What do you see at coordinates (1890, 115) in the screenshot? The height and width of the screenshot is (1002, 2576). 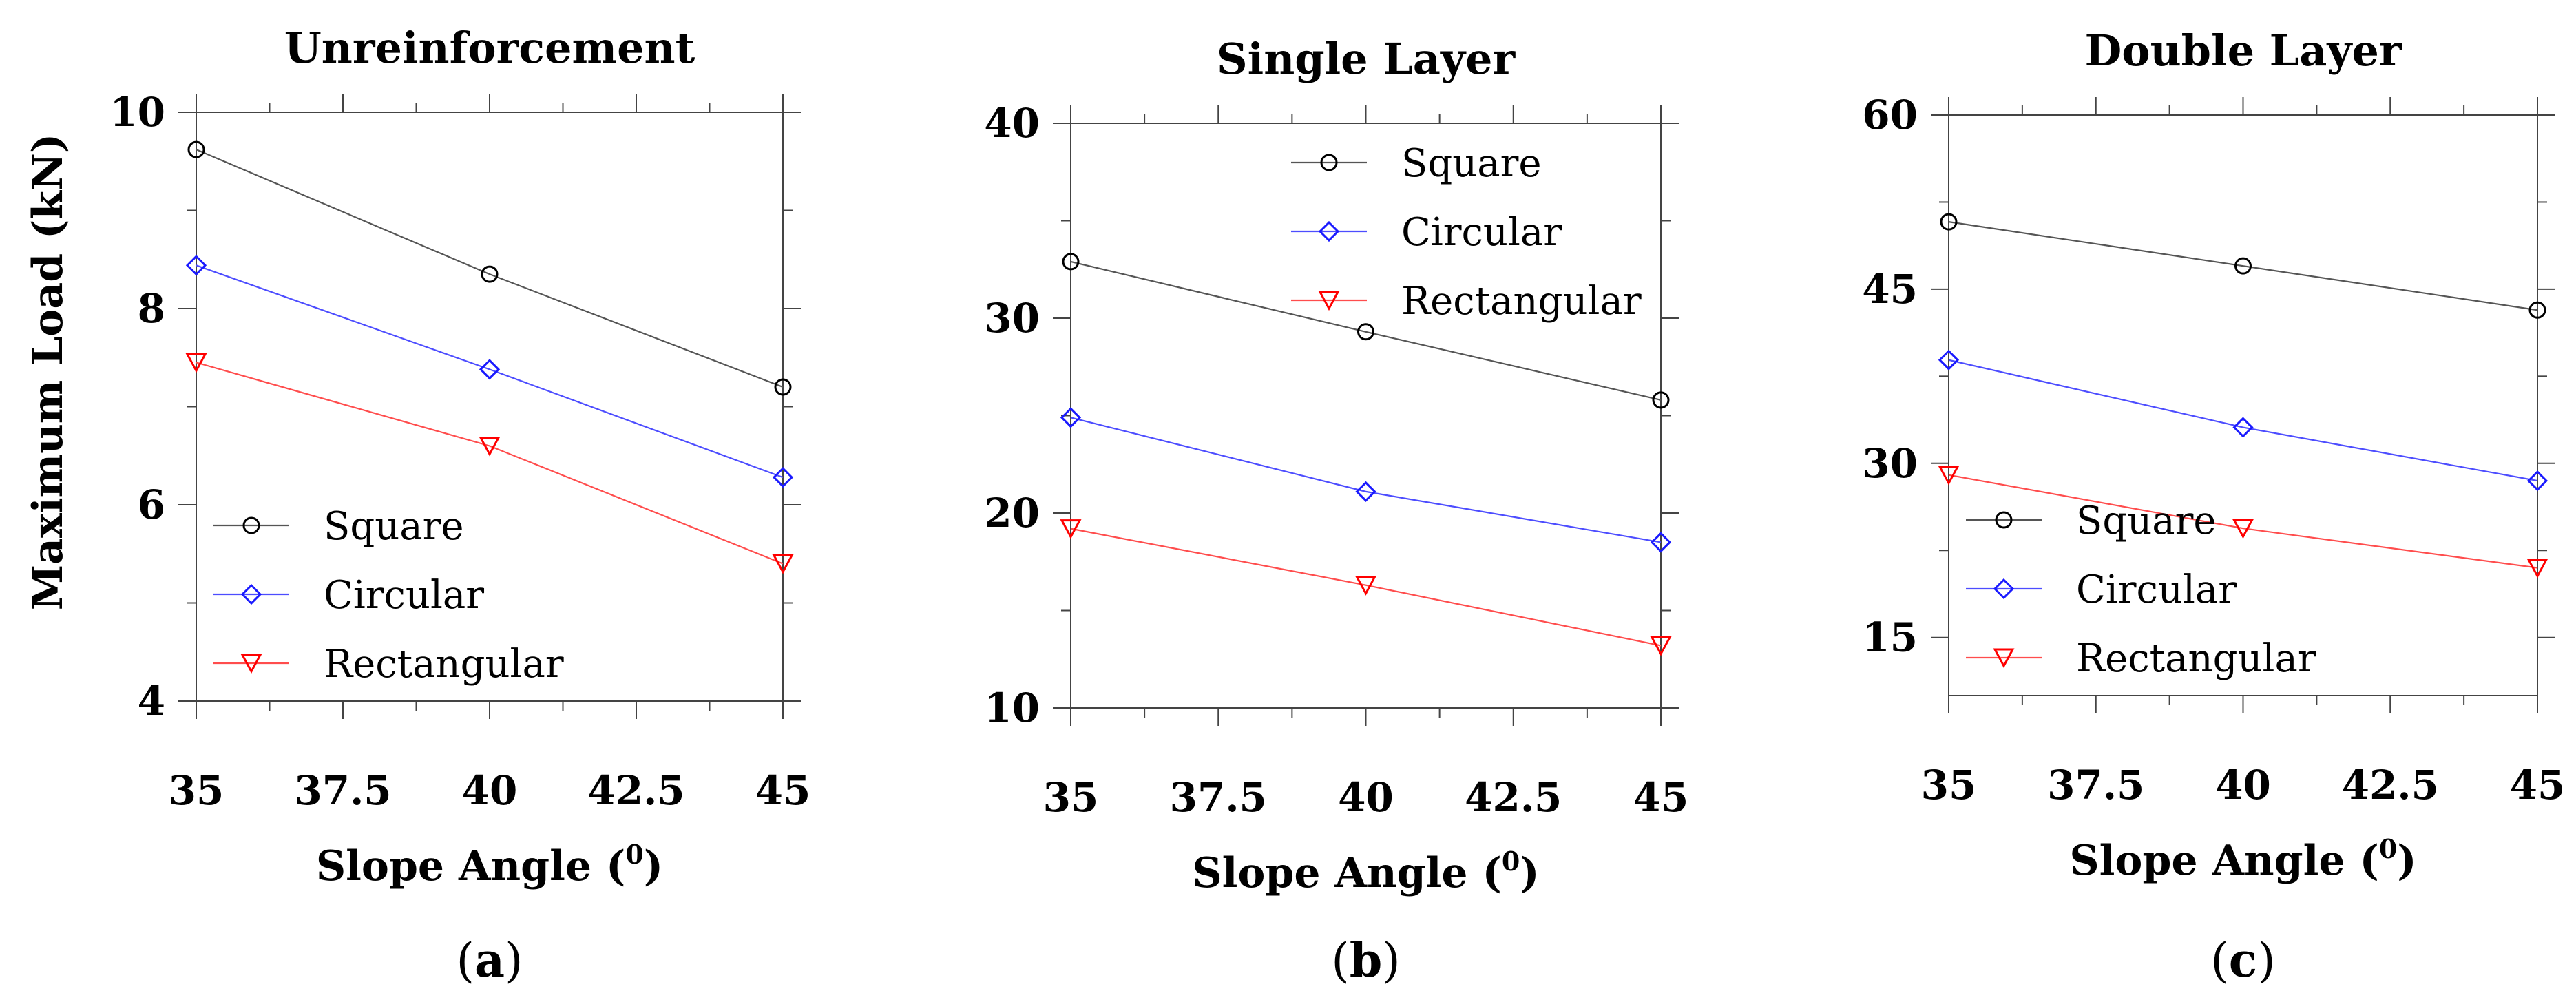 I see `y-tick-label: 60` at bounding box center [1890, 115].